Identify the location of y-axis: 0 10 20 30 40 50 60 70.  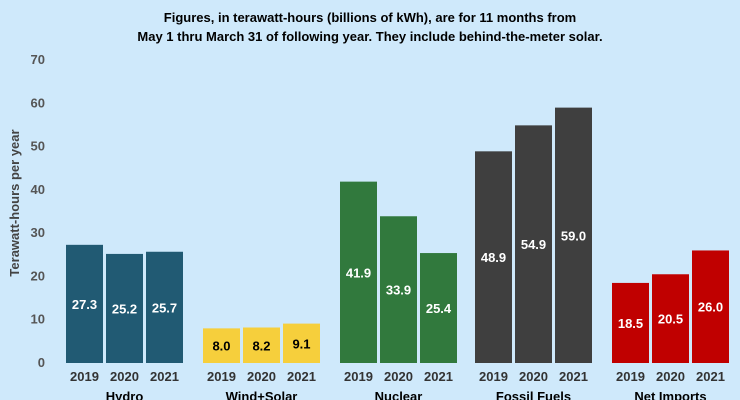
(38, 211).